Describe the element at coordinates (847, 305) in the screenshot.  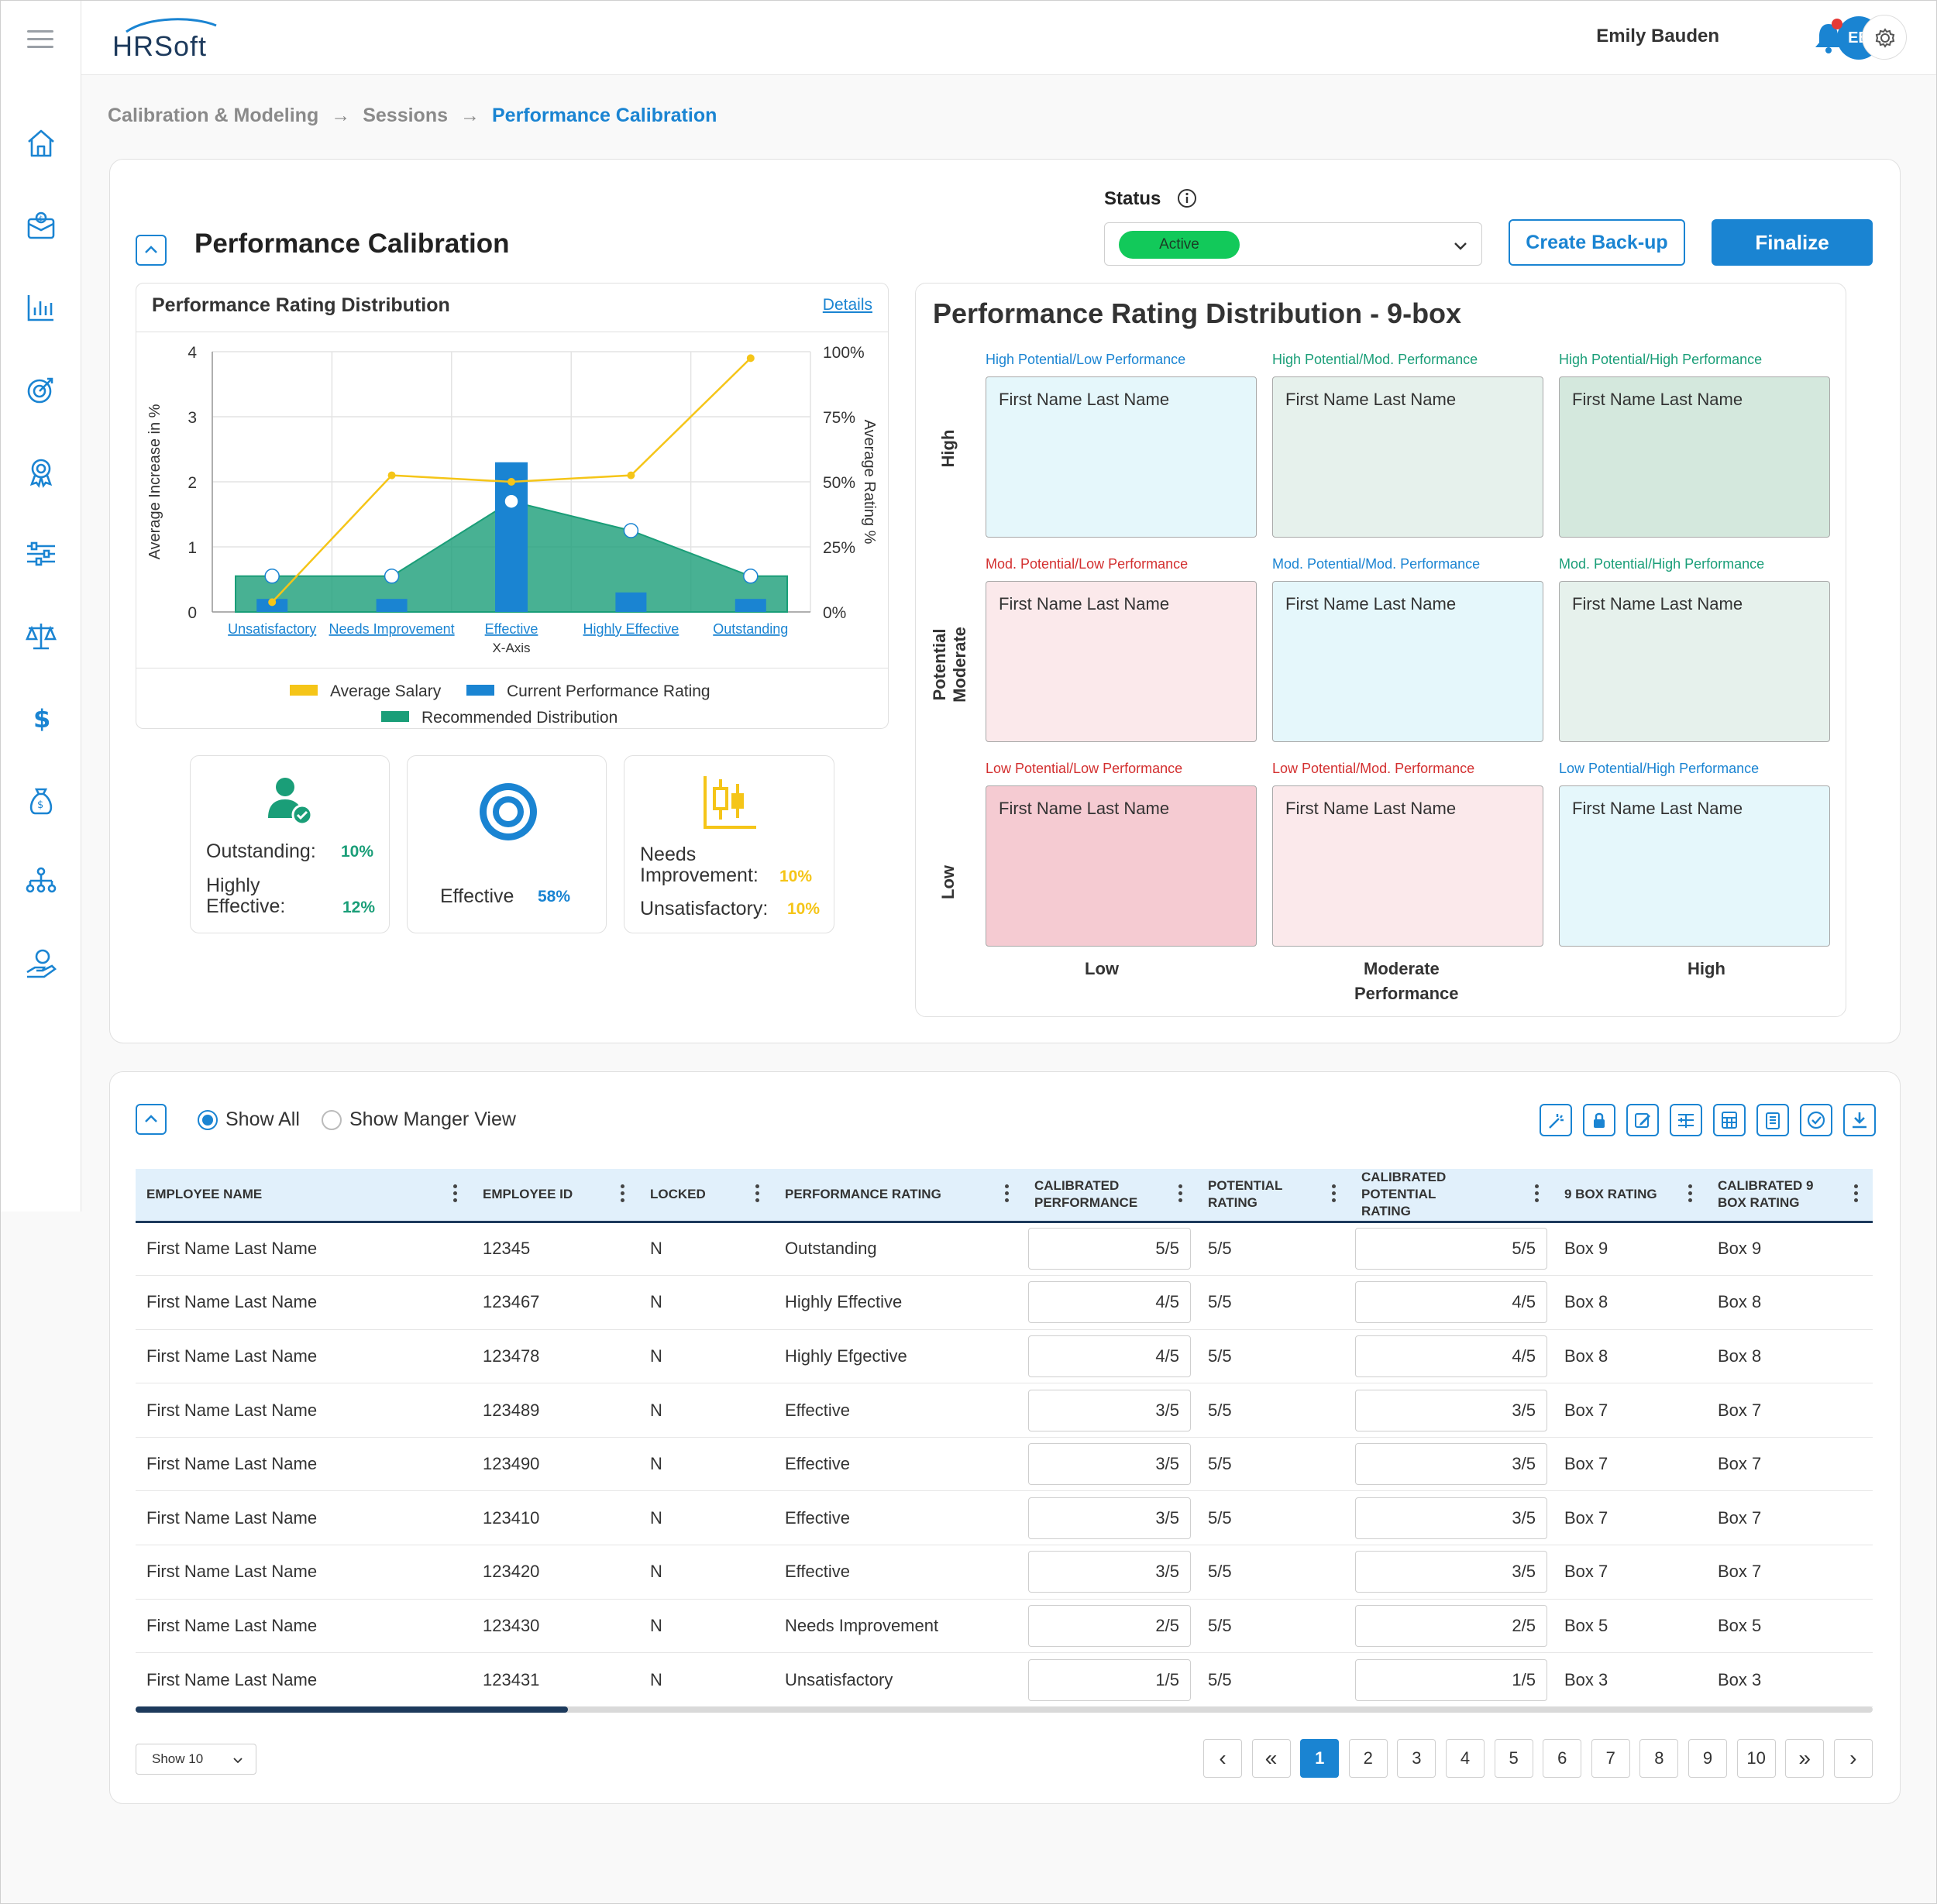
I see `details-link: Details` at that location.